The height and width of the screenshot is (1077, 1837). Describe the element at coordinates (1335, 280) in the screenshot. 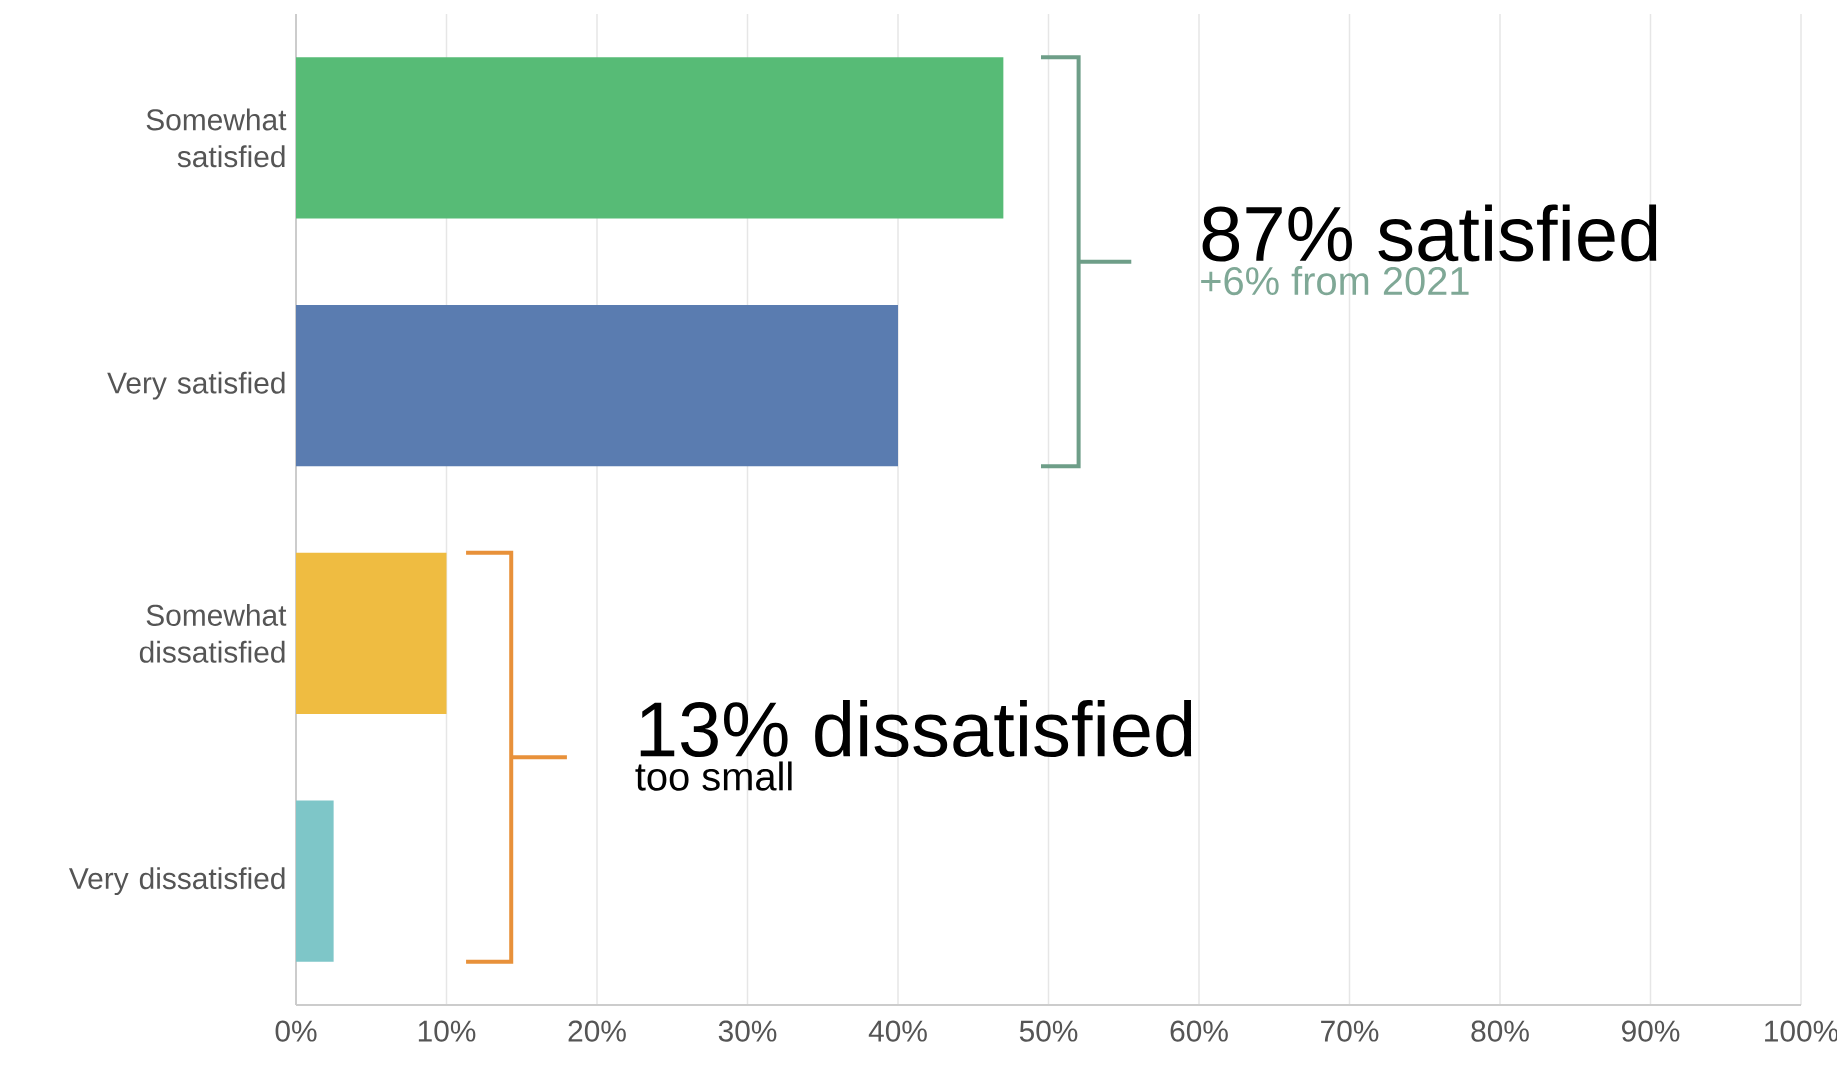

I see `annotation: +6% from 2021` at that location.